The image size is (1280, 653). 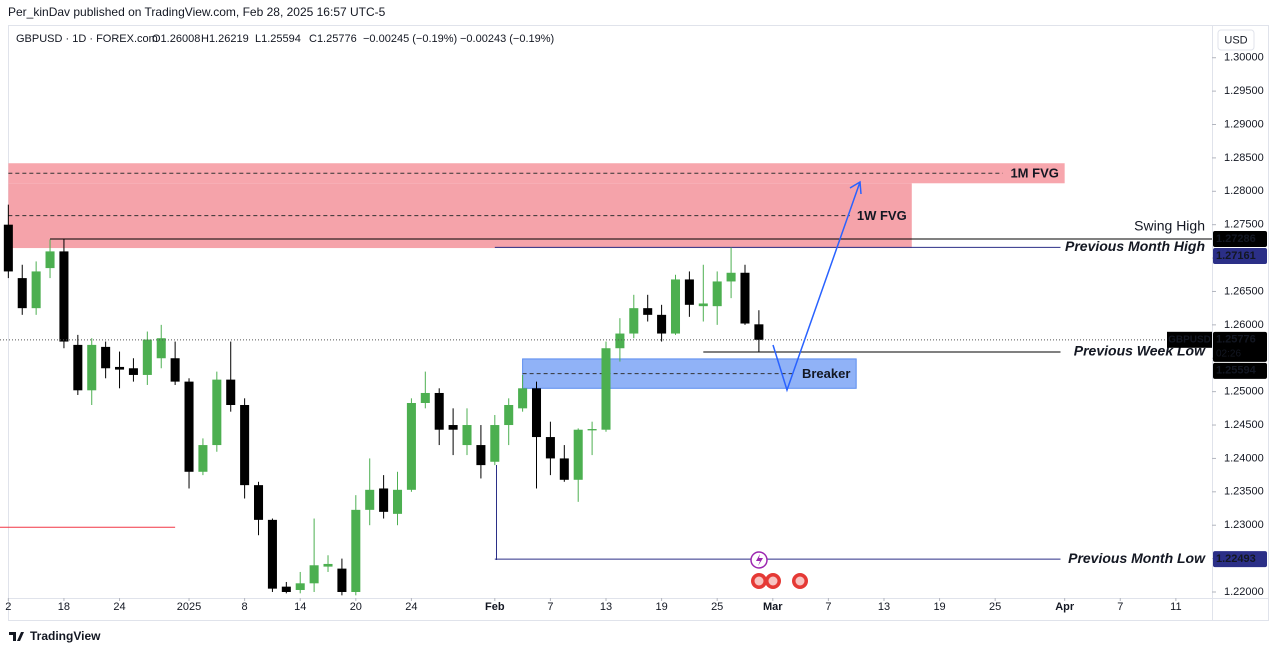 I want to click on last-badge-value: 1.25776, so click(x=1236, y=340).